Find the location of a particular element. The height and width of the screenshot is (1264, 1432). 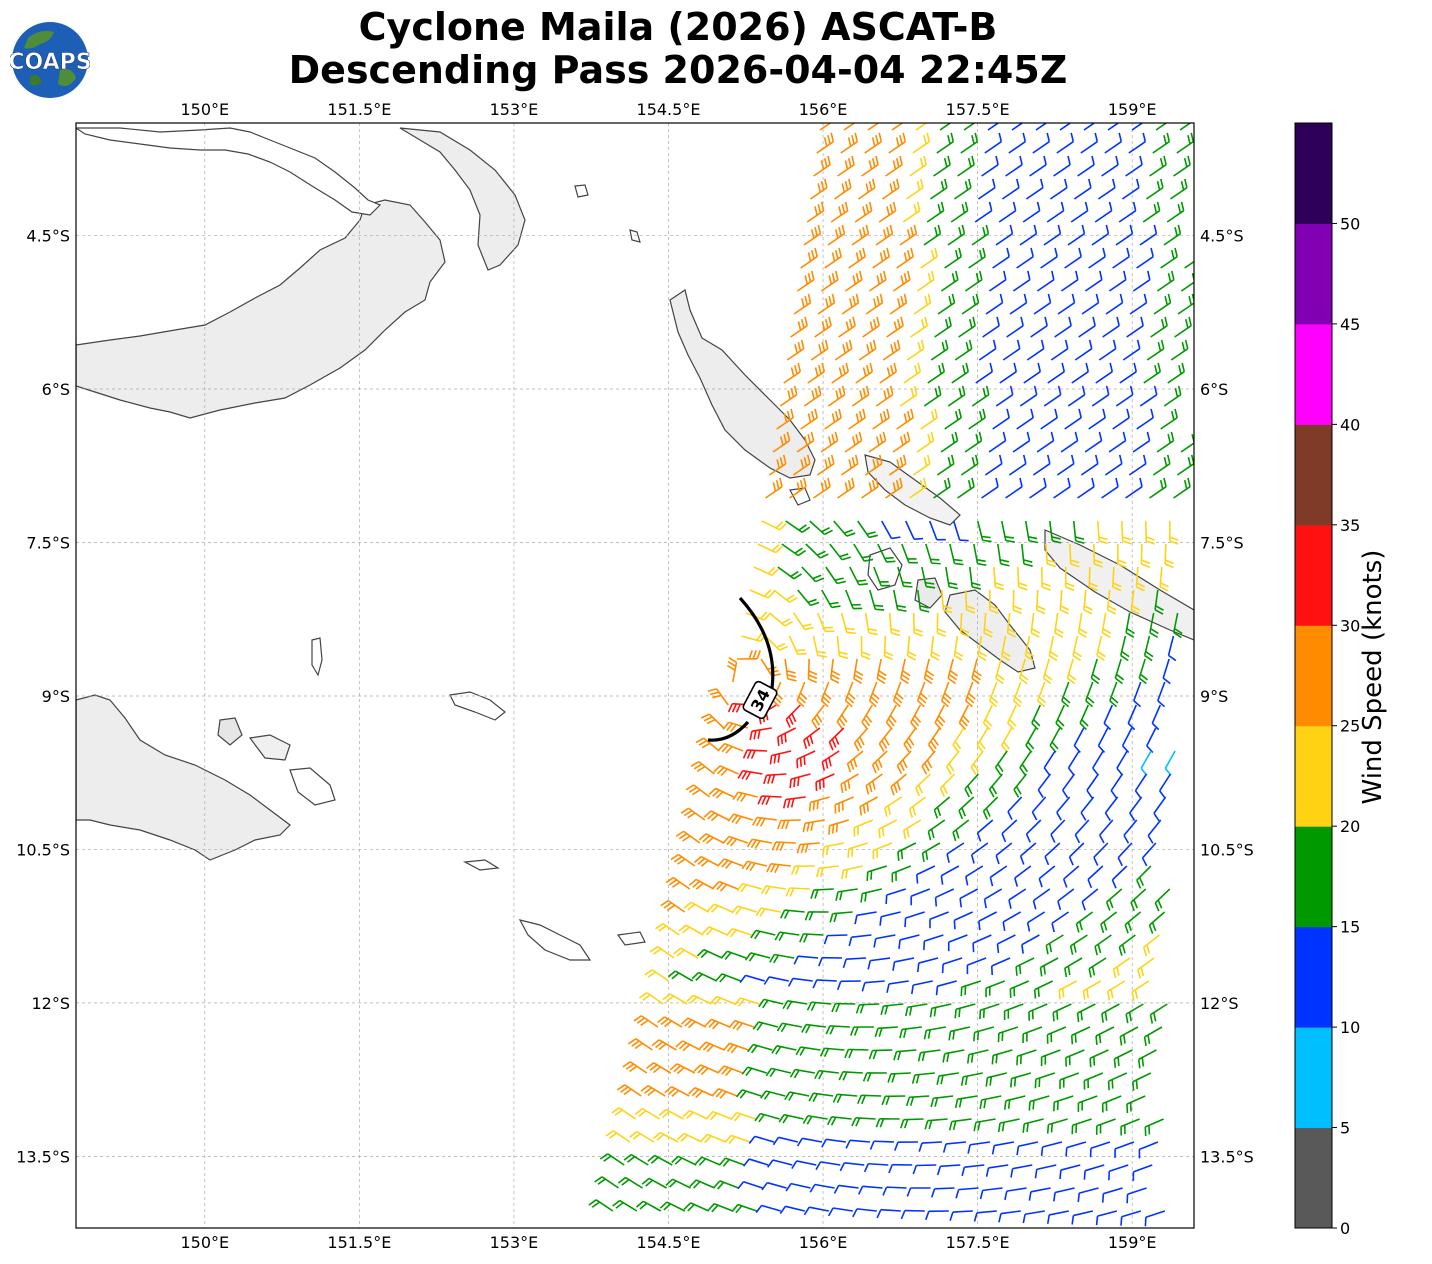

colorbar-tick-label: 50 is located at coordinates (1350, 223).